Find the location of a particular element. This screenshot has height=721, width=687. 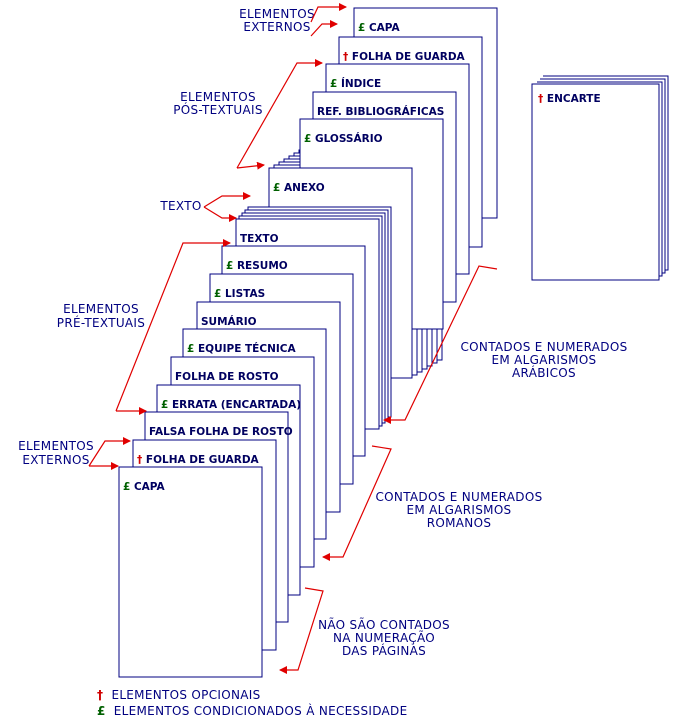

svg-text: NÃO SÃO CONTADOS is located at coordinates (384, 624).